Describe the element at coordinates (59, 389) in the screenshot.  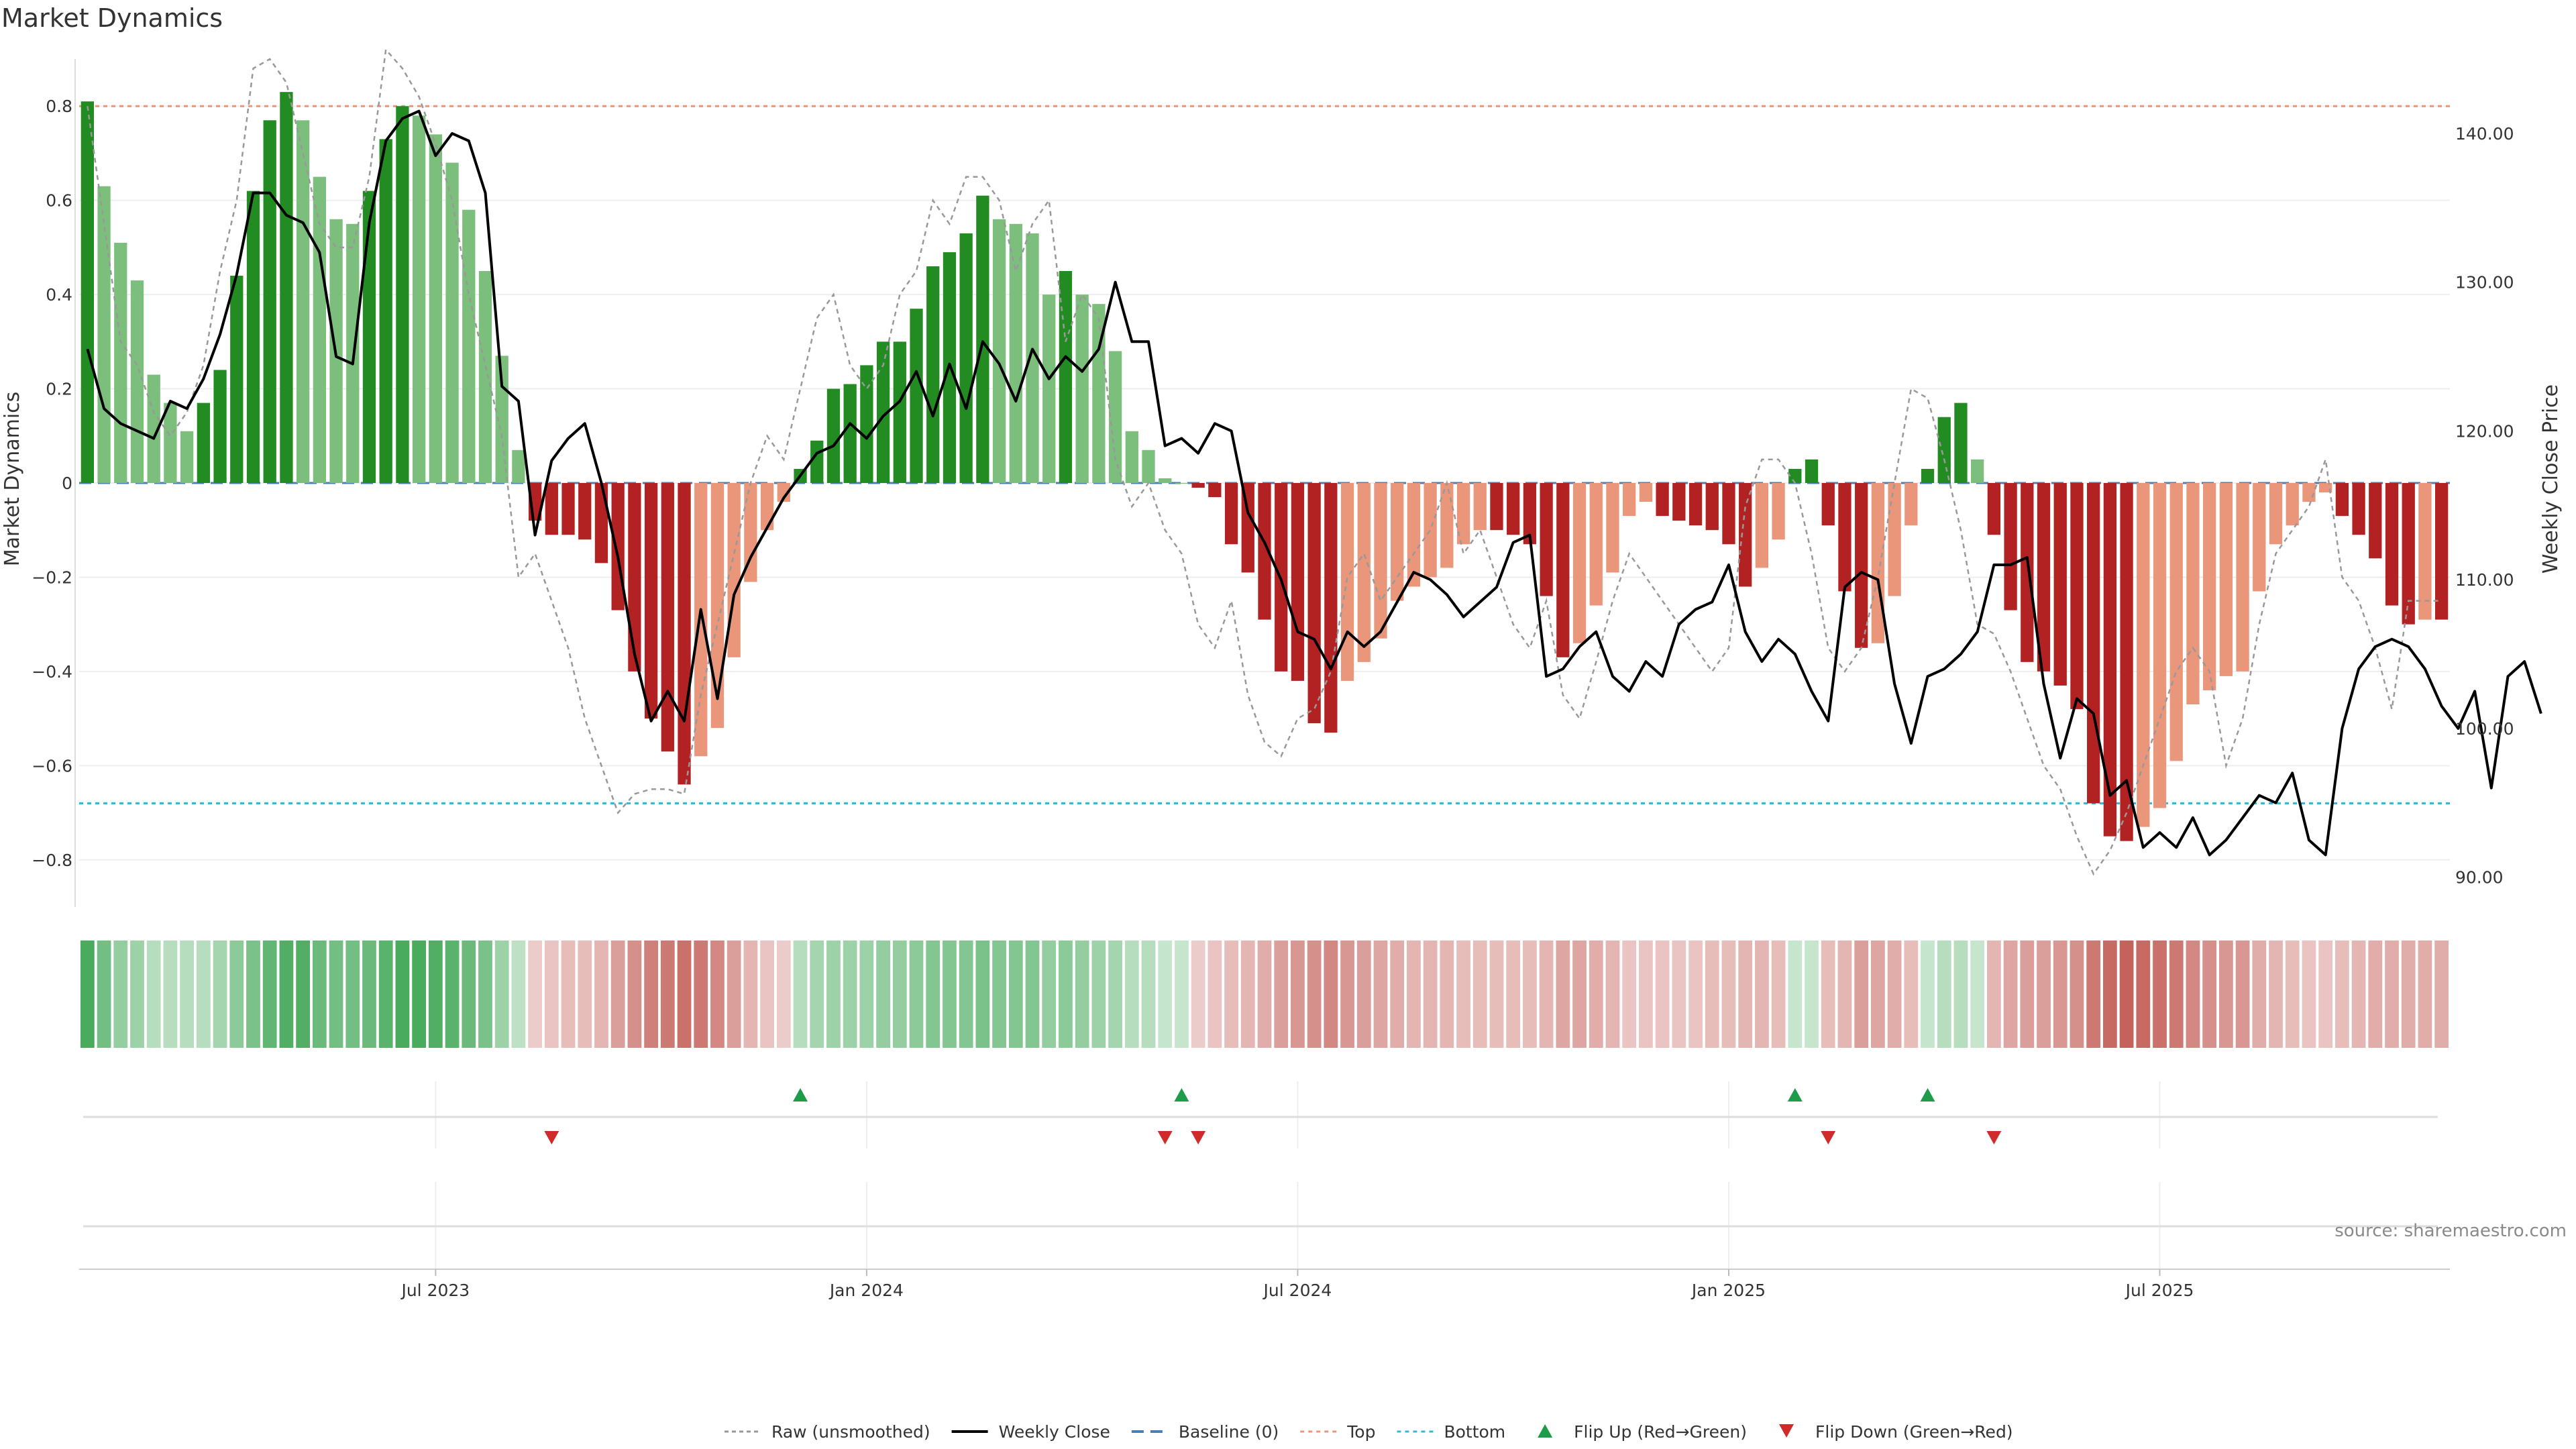
I see `y-tick-label: 0.2` at that location.